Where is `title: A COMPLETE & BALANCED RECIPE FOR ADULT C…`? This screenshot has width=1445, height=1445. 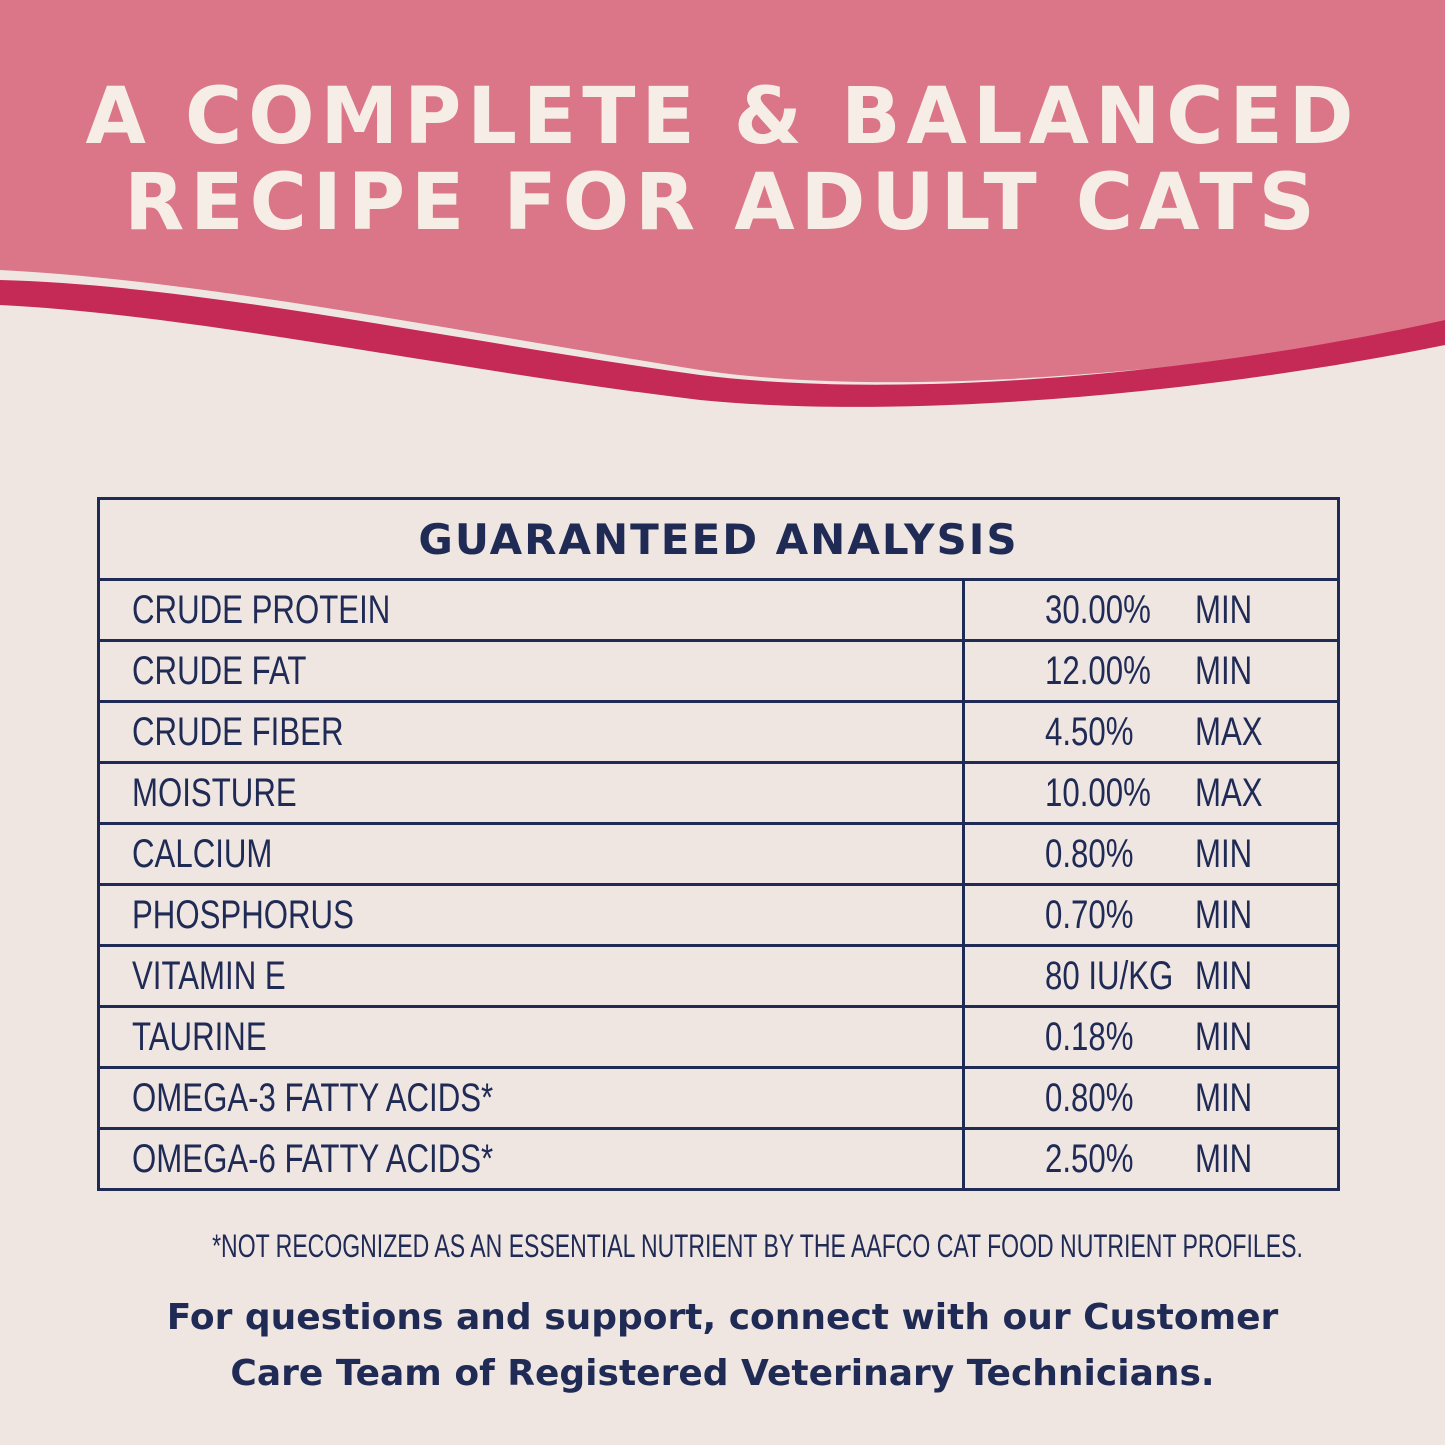 title: A COMPLETE & BALANCED RECIPE FOR ADULT C… is located at coordinates (722, 160).